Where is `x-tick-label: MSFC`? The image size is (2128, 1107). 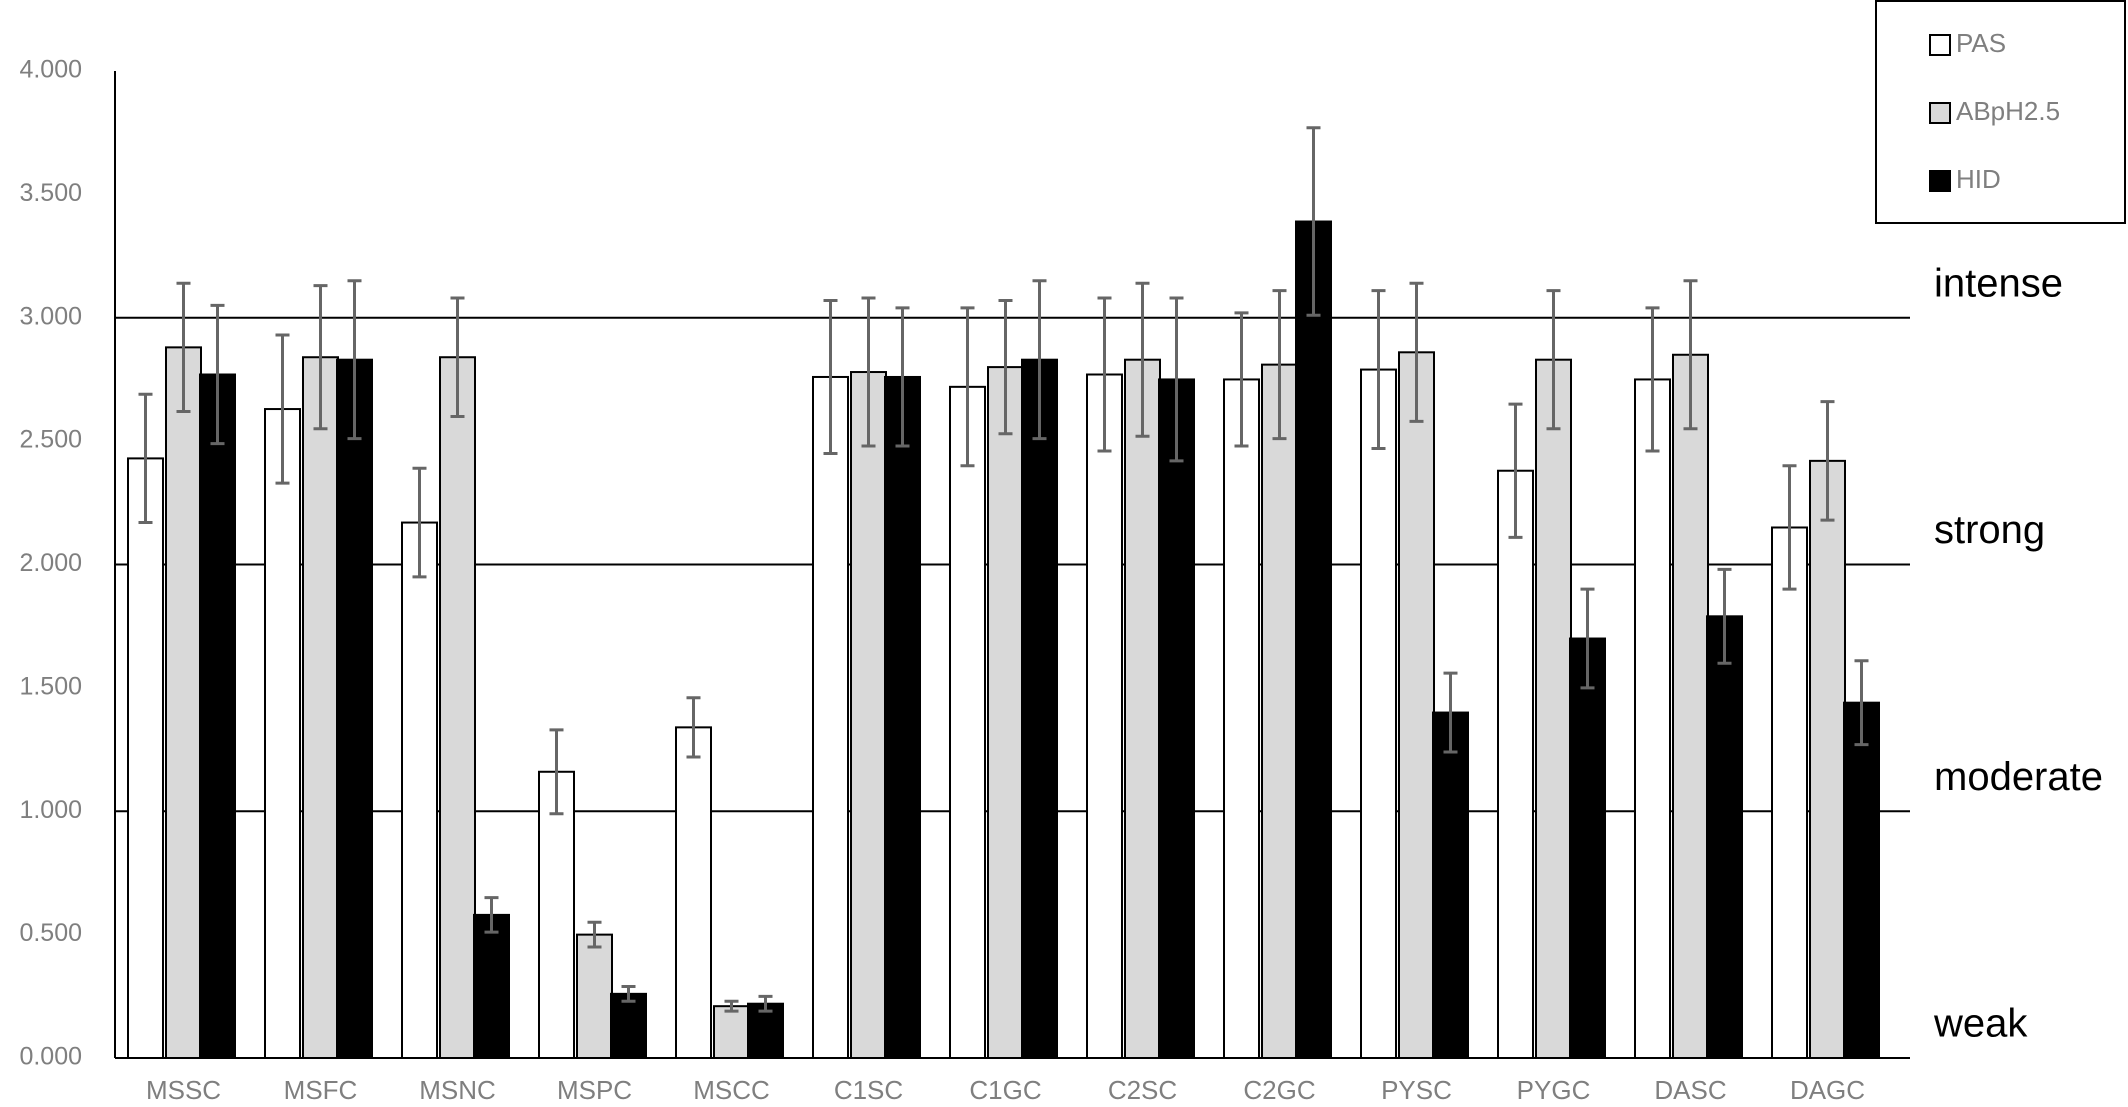 x-tick-label: MSFC is located at coordinates (321, 1090).